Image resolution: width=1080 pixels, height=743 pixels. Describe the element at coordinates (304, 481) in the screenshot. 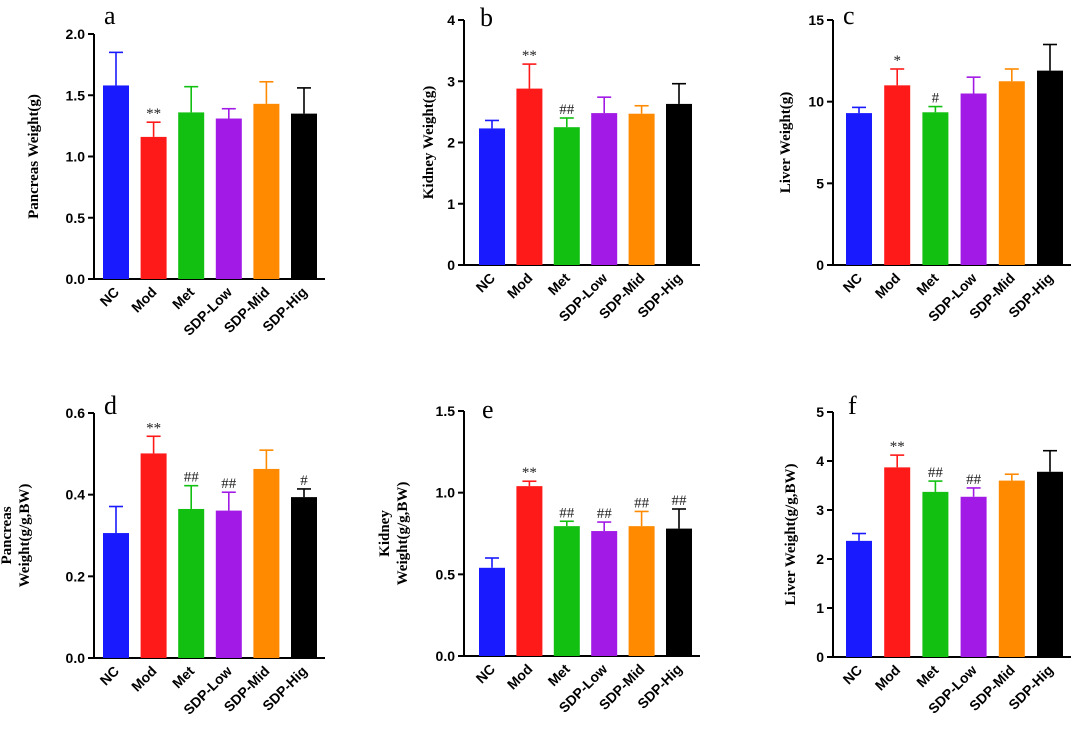

I see `significance-label: #` at that location.